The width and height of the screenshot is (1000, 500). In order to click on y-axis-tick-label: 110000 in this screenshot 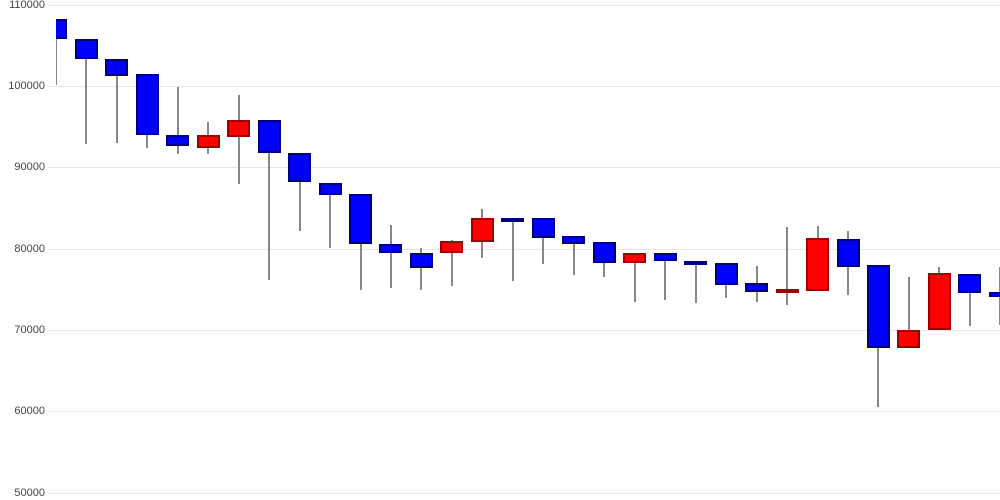, I will do `click(27, 5)`.